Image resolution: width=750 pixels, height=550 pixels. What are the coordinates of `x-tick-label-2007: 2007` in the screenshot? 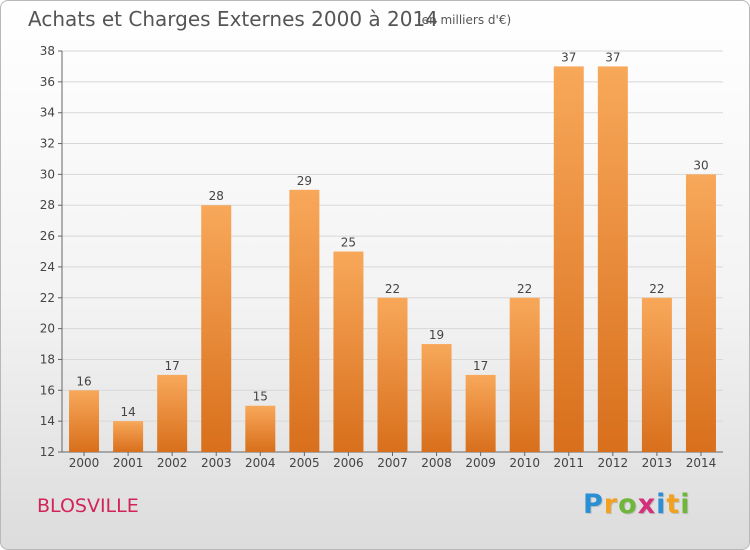 It's located at (392, 463).